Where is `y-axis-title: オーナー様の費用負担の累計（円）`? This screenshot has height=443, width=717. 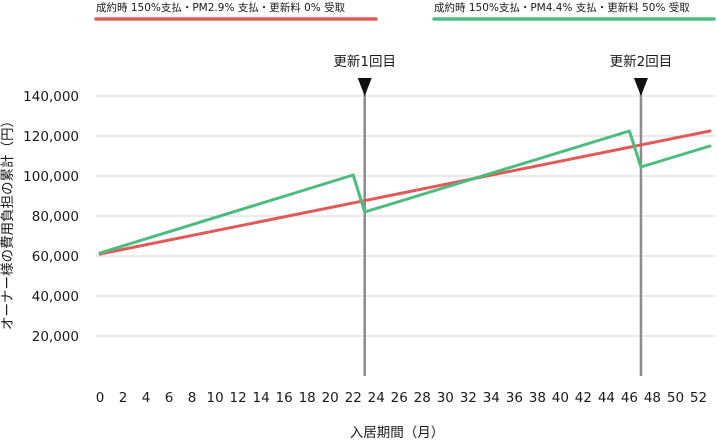 y-axis-title: オーナー様の費用負担の累計（円） is located at coordinates (8, 222).